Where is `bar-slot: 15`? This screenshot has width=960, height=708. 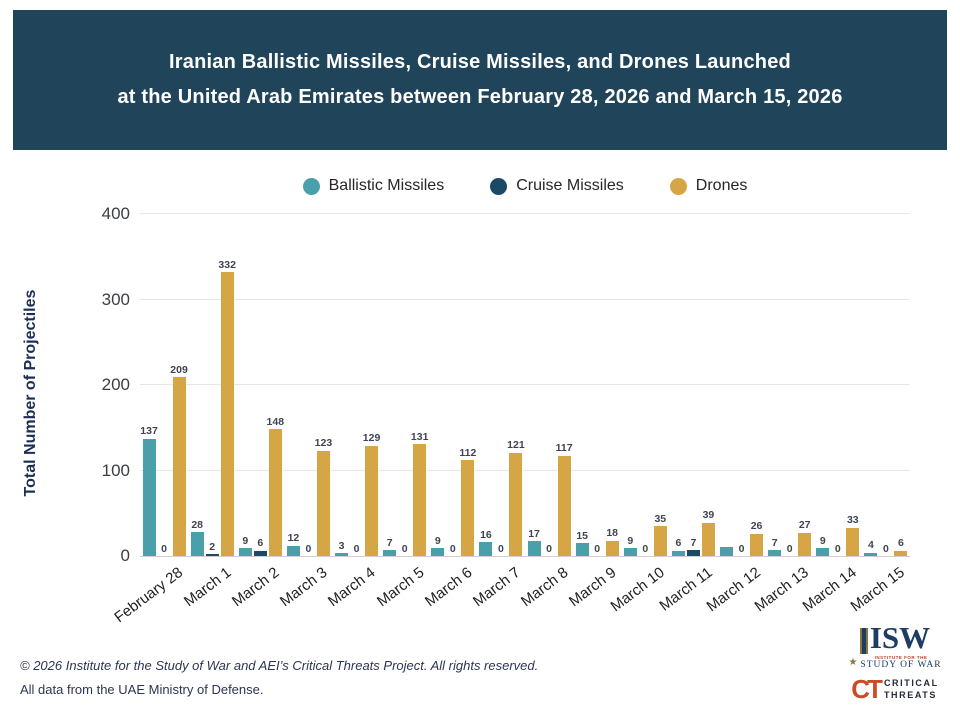
bar-slot: 15 is located at coordinates (582, 543).